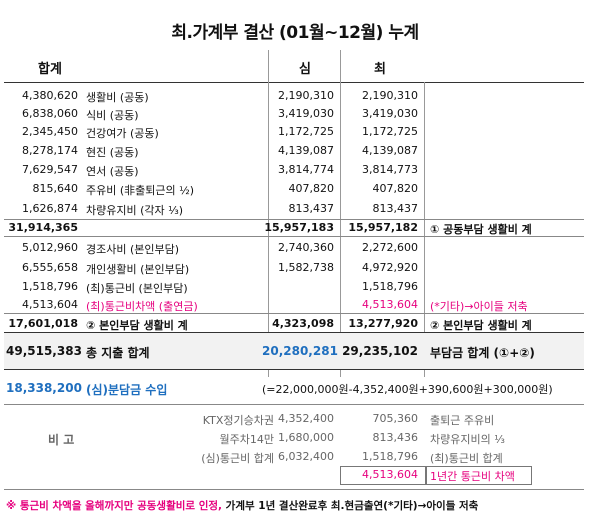 This screenshot has height=522, width=590. I want to click on row-shim: 407,820, so click(311, 188).